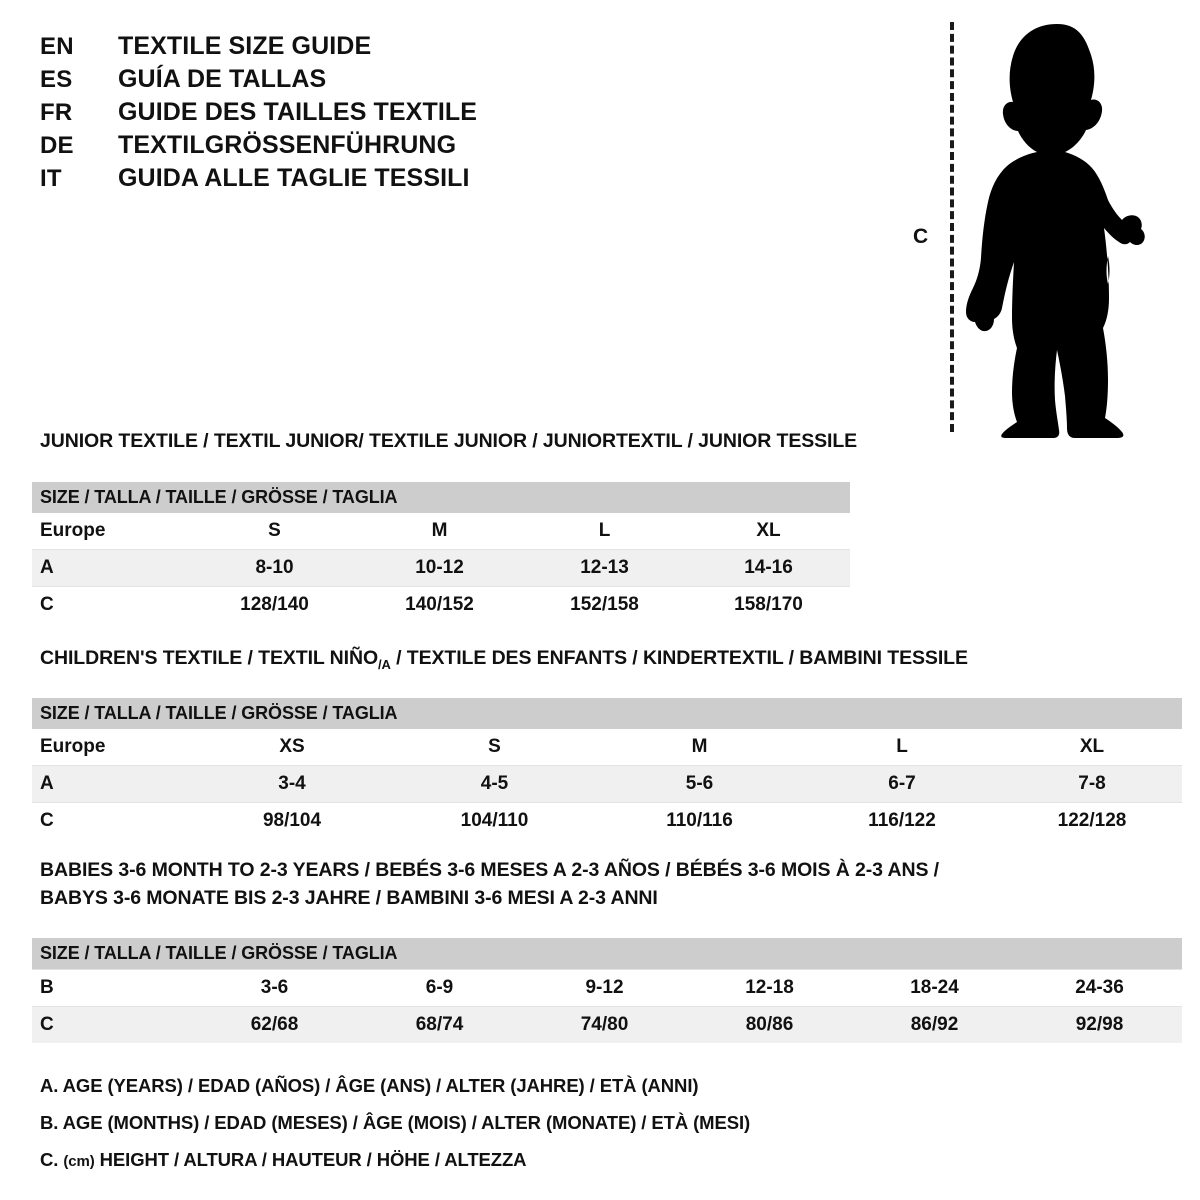  I want to click on children-row-a-xs: 3-4, so click(292, 784).